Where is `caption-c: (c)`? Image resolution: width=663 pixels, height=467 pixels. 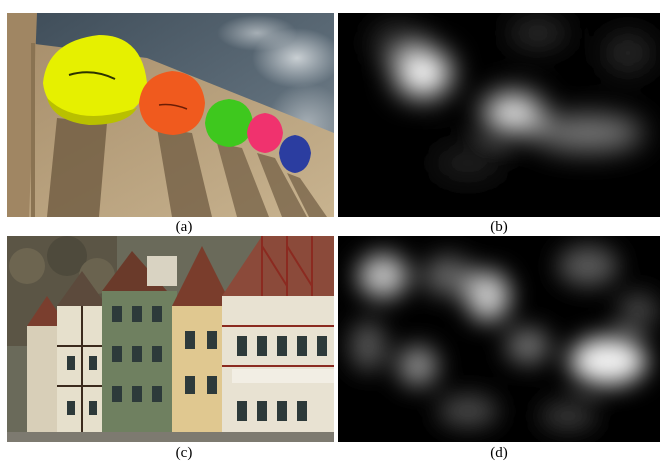
caption-c: (c) is located at coordinates (184, 453).